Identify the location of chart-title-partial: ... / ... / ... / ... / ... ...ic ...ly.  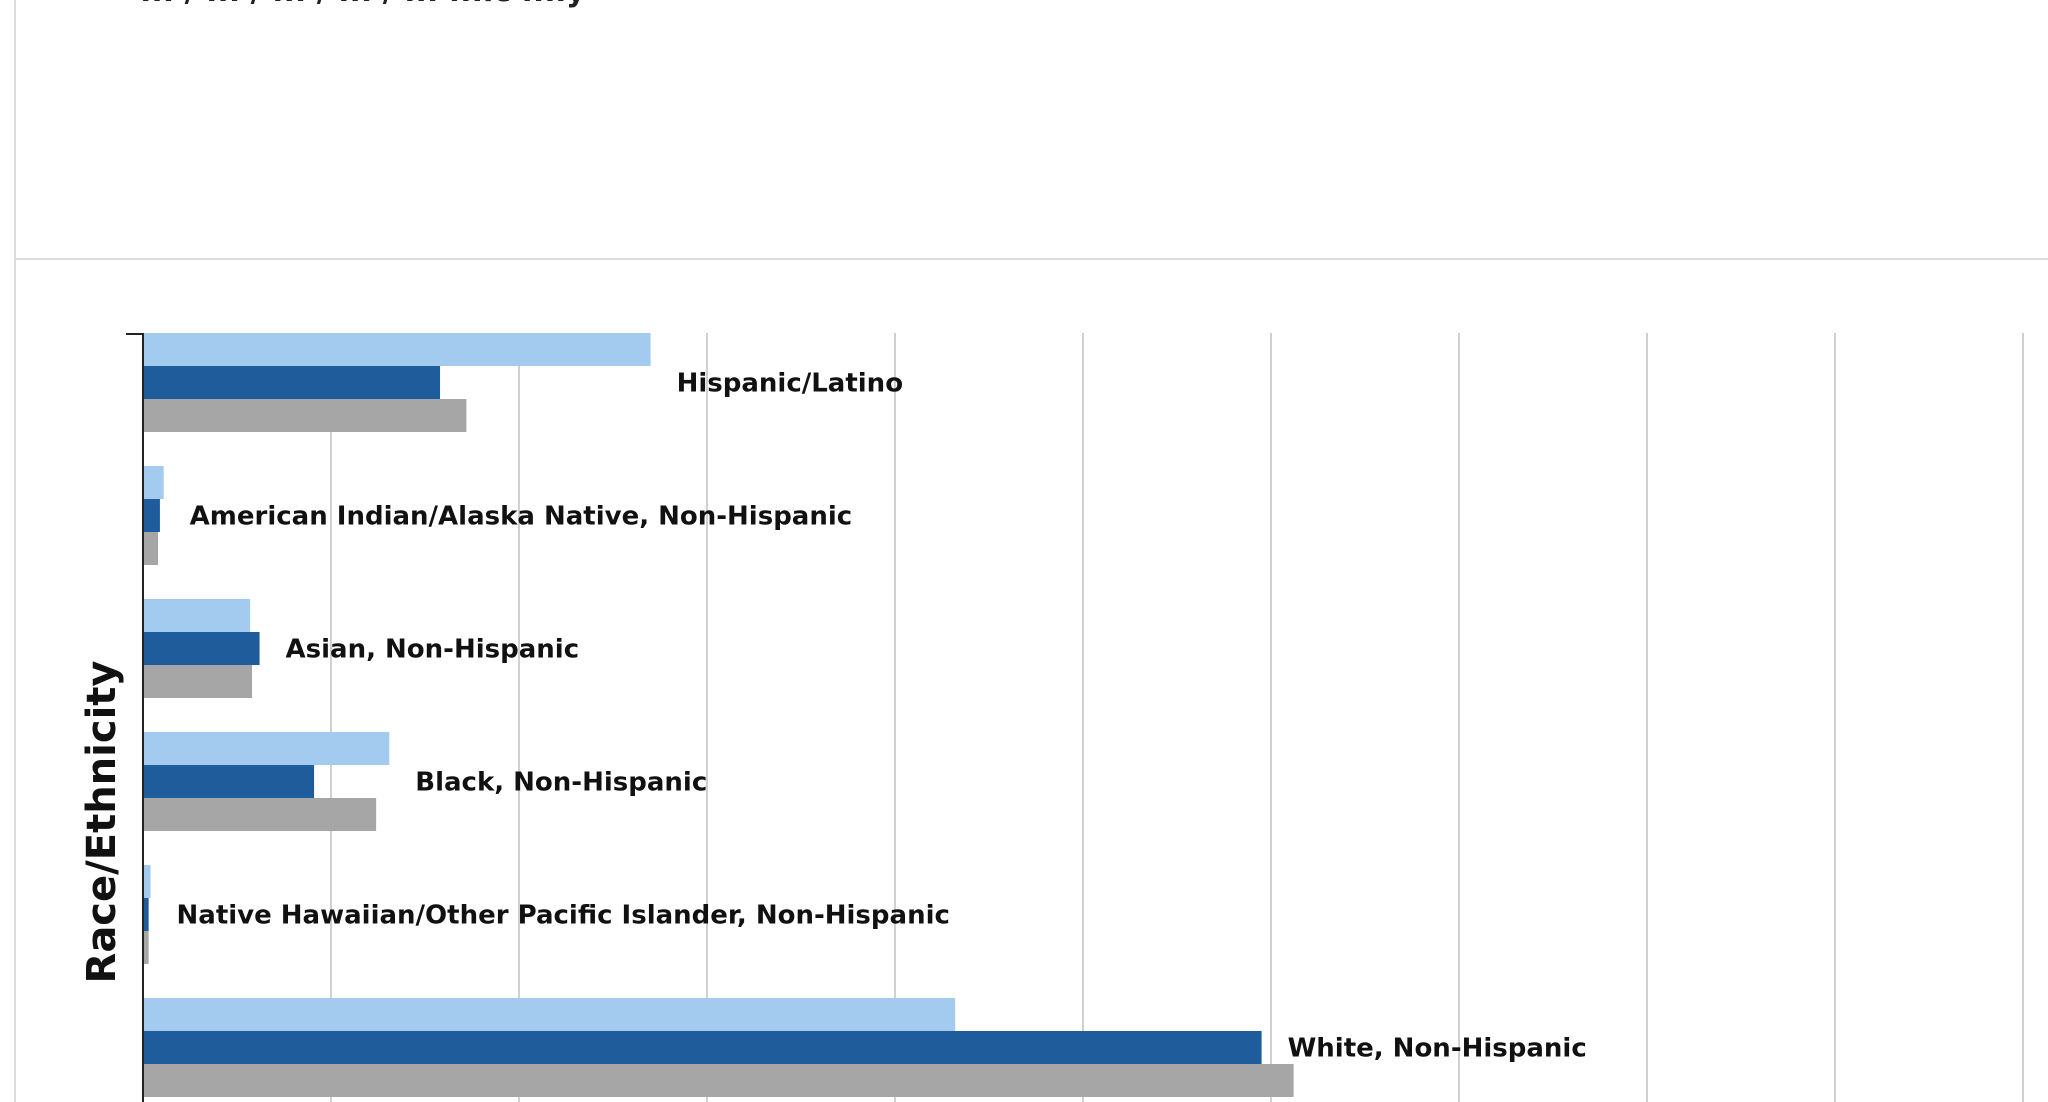
(363, 4).